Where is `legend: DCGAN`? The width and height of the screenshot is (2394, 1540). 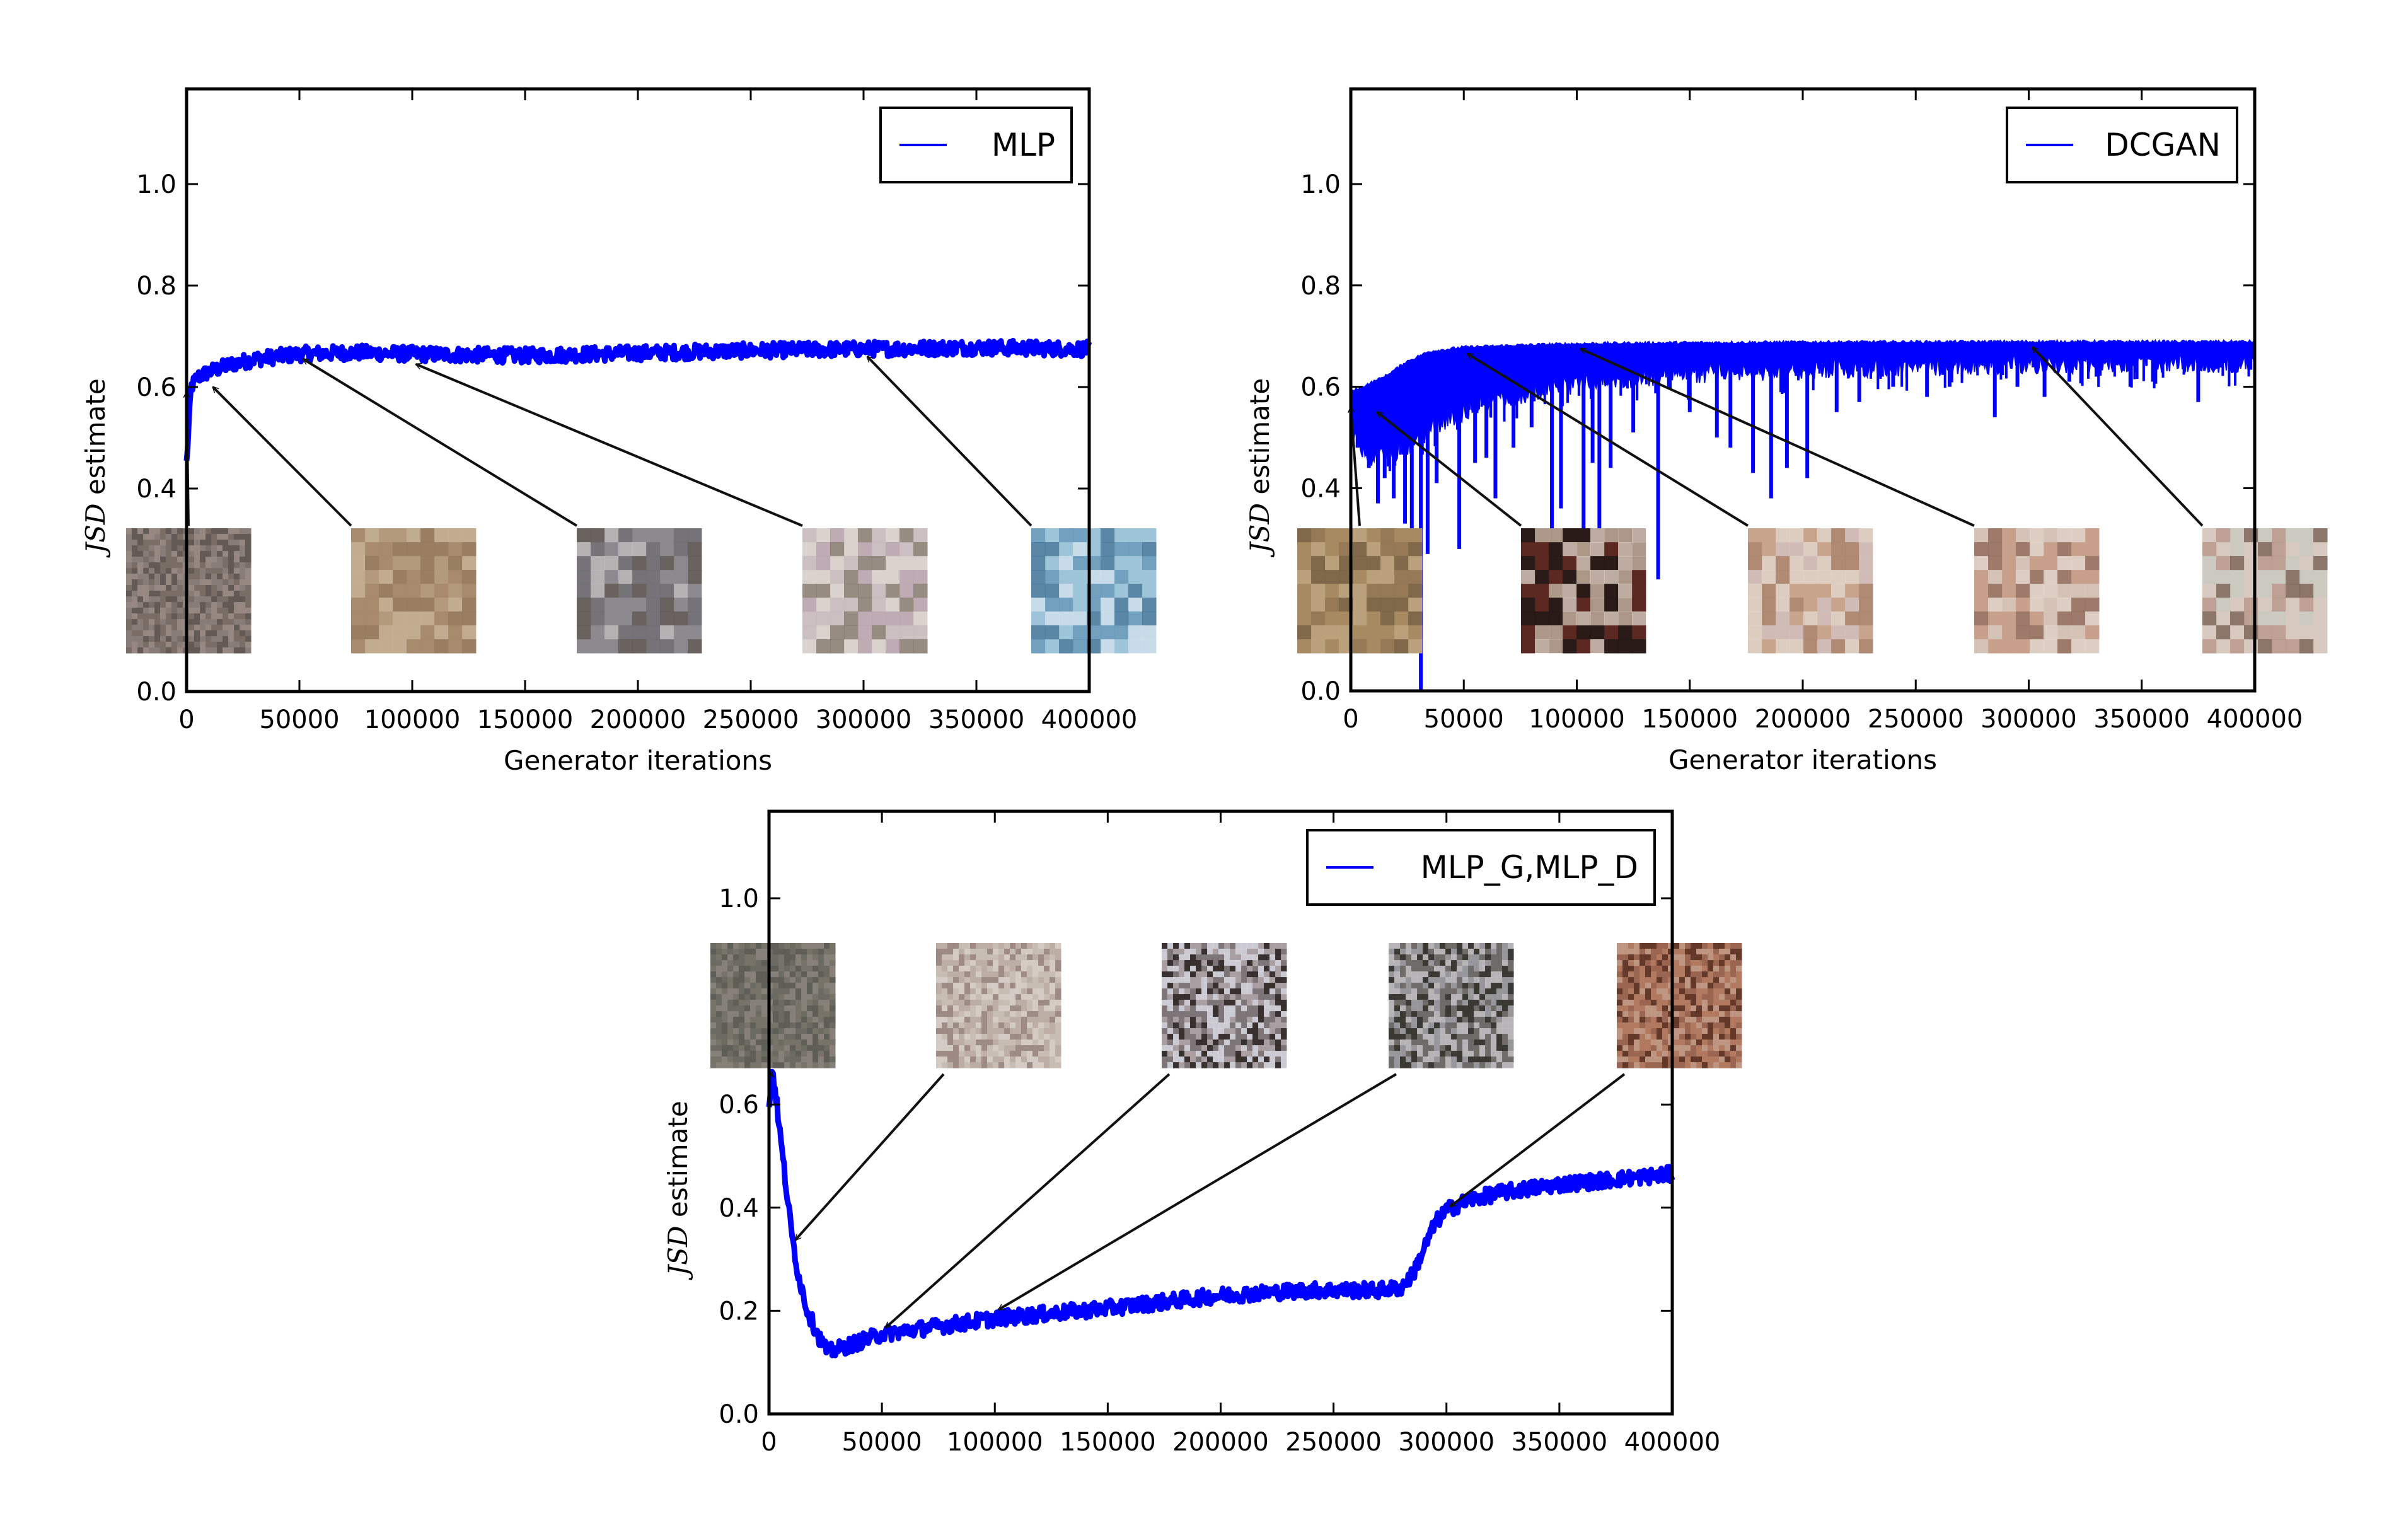
legend: DCGAN is located at coordinates (2122, 145).